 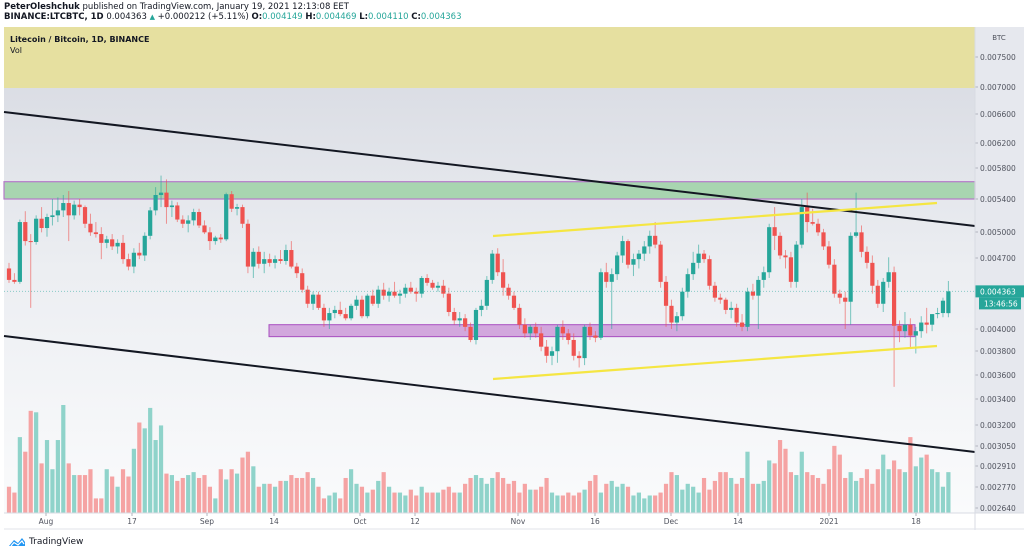 What do you see at coordinates (17, 542) in the screenshot?
I see `tradingview-logo-icon` at bounding box center [17, 542].